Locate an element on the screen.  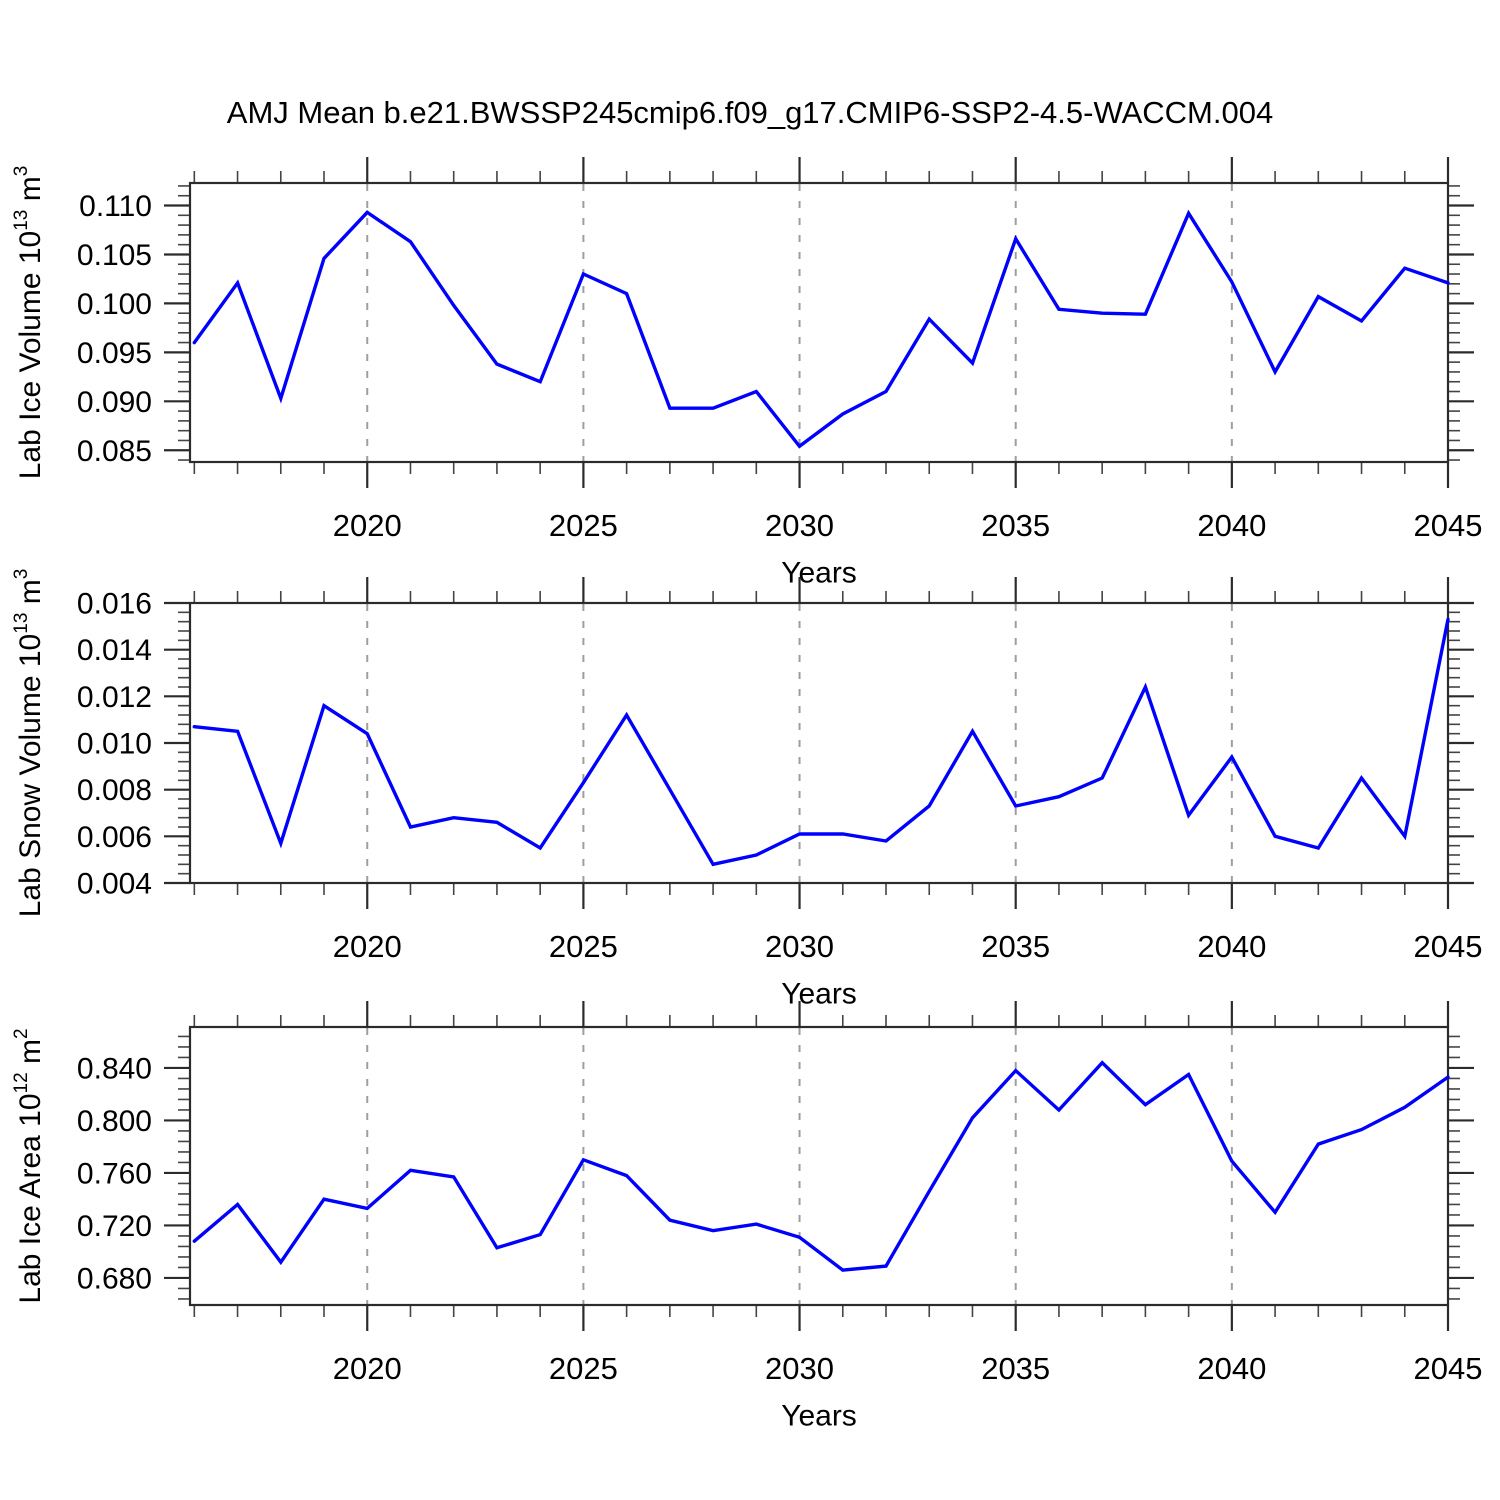
y-tick-label: 0.004 is located at coordinates (114, 884).